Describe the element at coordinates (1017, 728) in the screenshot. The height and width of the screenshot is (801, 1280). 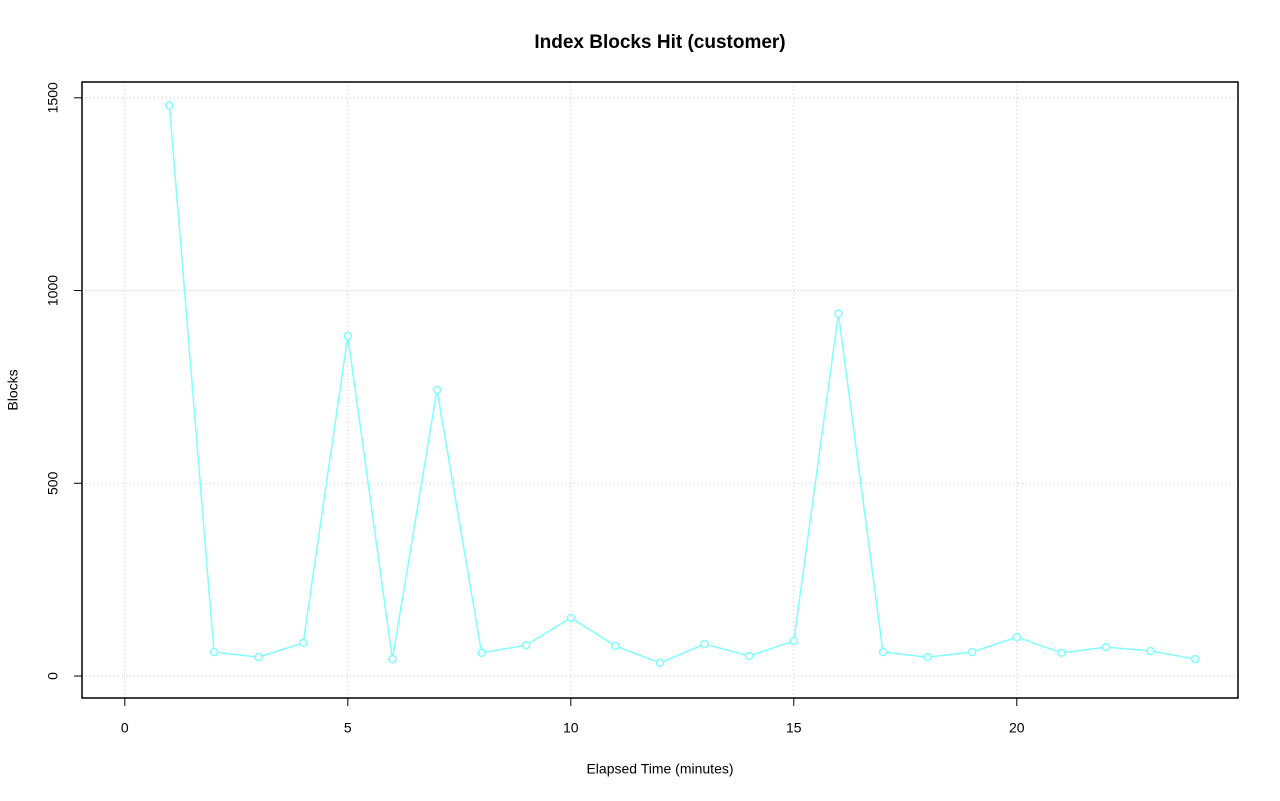
I see `x-tick-label: 20` at that location.